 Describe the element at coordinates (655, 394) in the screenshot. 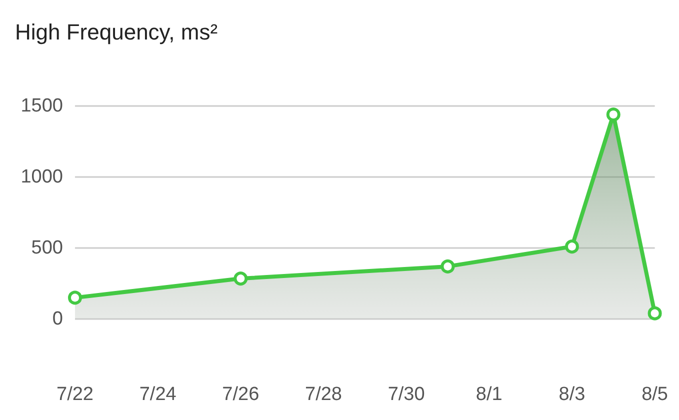

I see `x-tick-label: 8/5` at that location.